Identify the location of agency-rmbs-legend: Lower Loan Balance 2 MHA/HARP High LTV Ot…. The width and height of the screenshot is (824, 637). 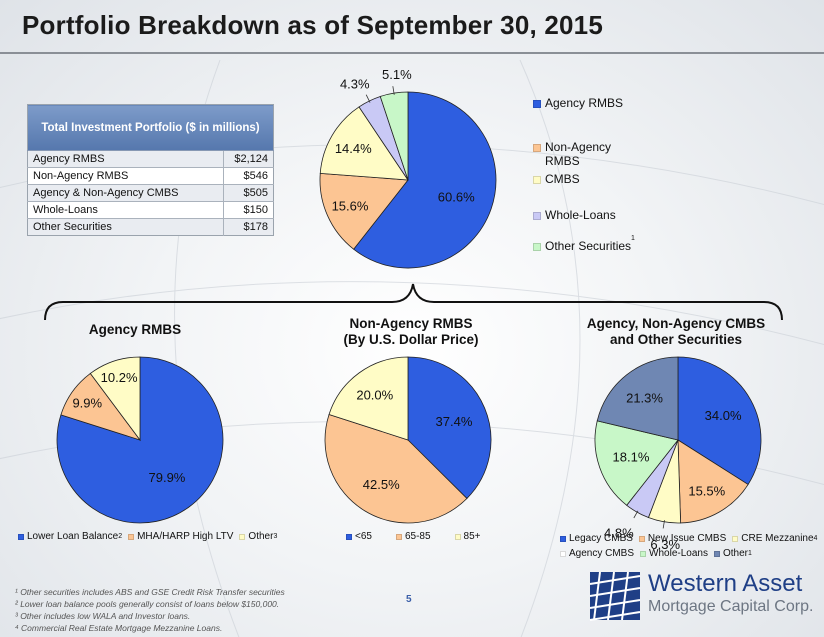
(150, 536).